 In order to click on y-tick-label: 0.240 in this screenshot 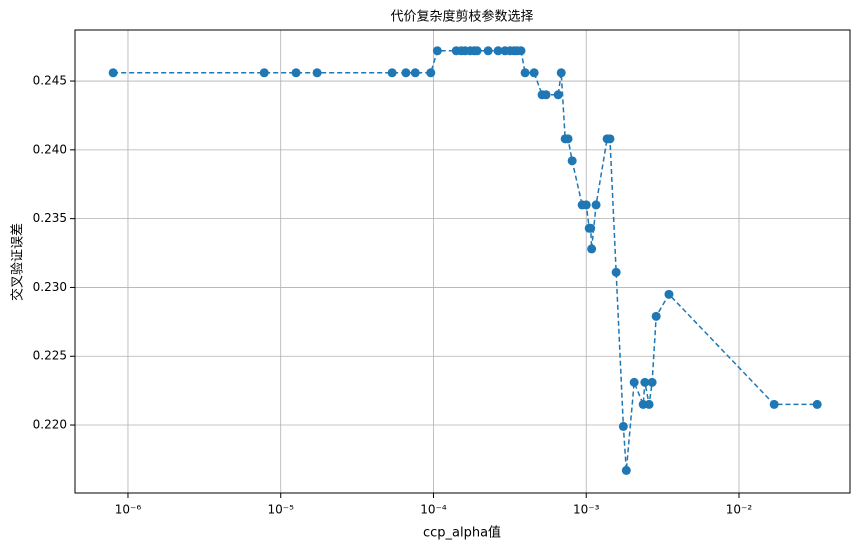, I will do `click(50, 149)`.